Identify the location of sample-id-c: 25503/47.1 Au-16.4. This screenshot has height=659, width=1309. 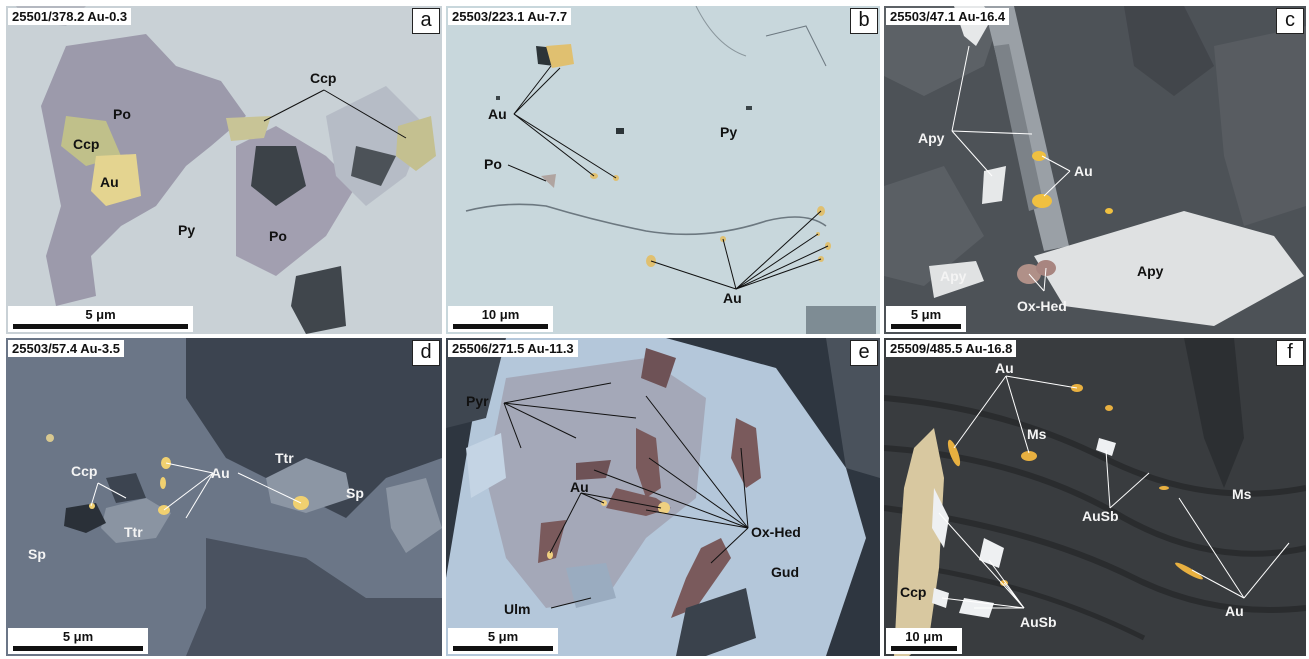
(948, 16).